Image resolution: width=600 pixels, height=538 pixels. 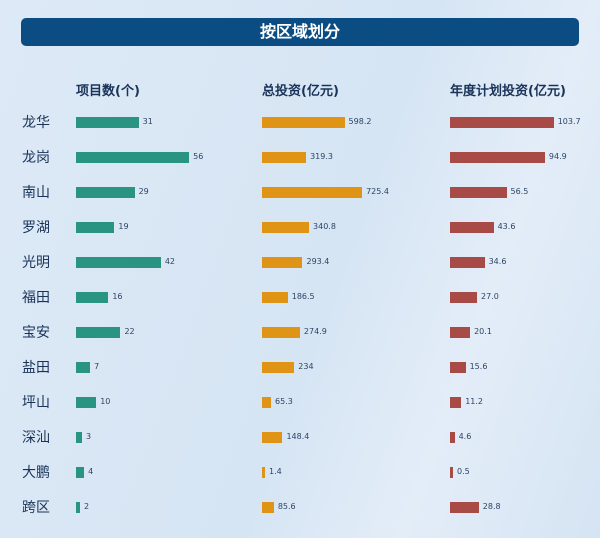 I want to click on data-label: 65.3, so click(x=284, y=401).